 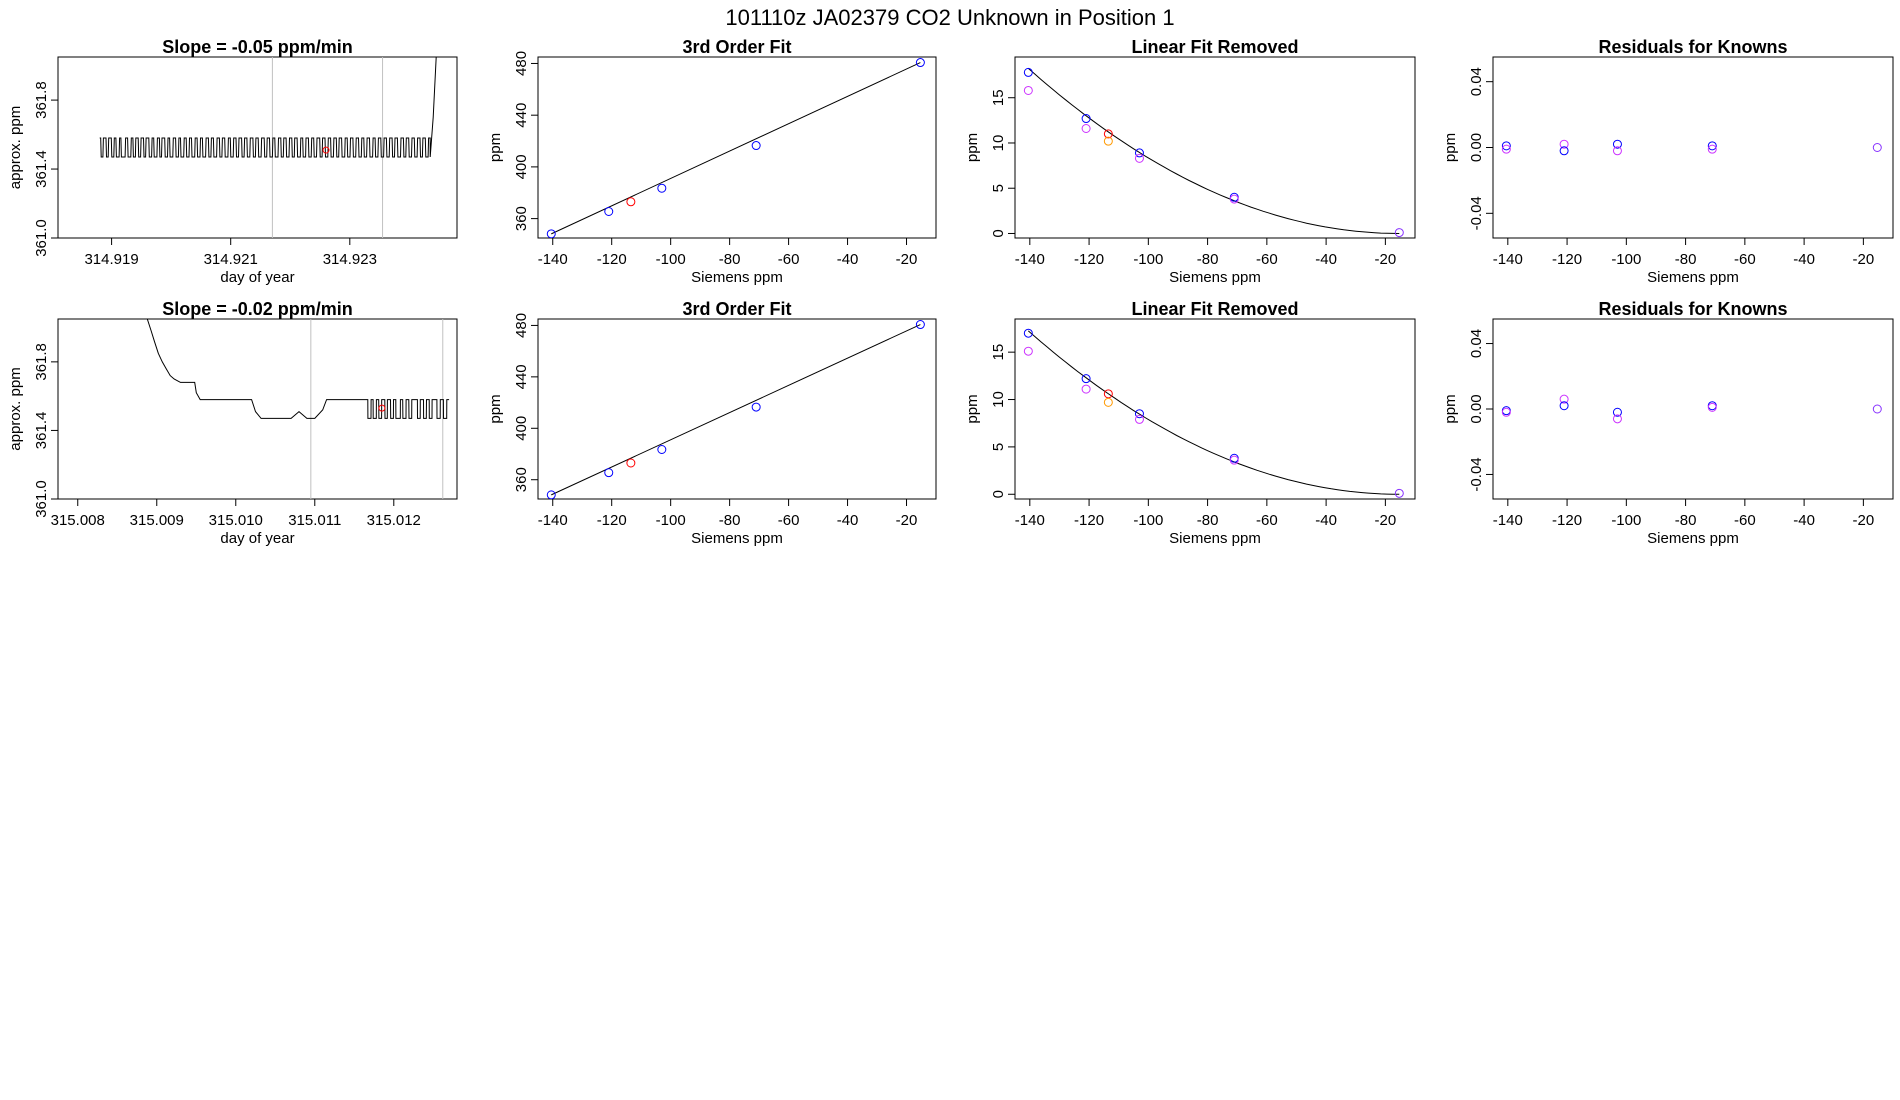 What do you see at coordinates (1476, 408) in the screenshot?
I see `y-tick-label: 0.00` at bounding box center [1476, 408].